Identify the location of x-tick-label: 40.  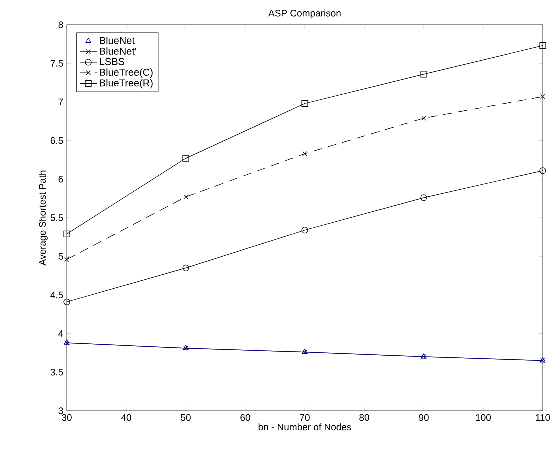
(126, 418).